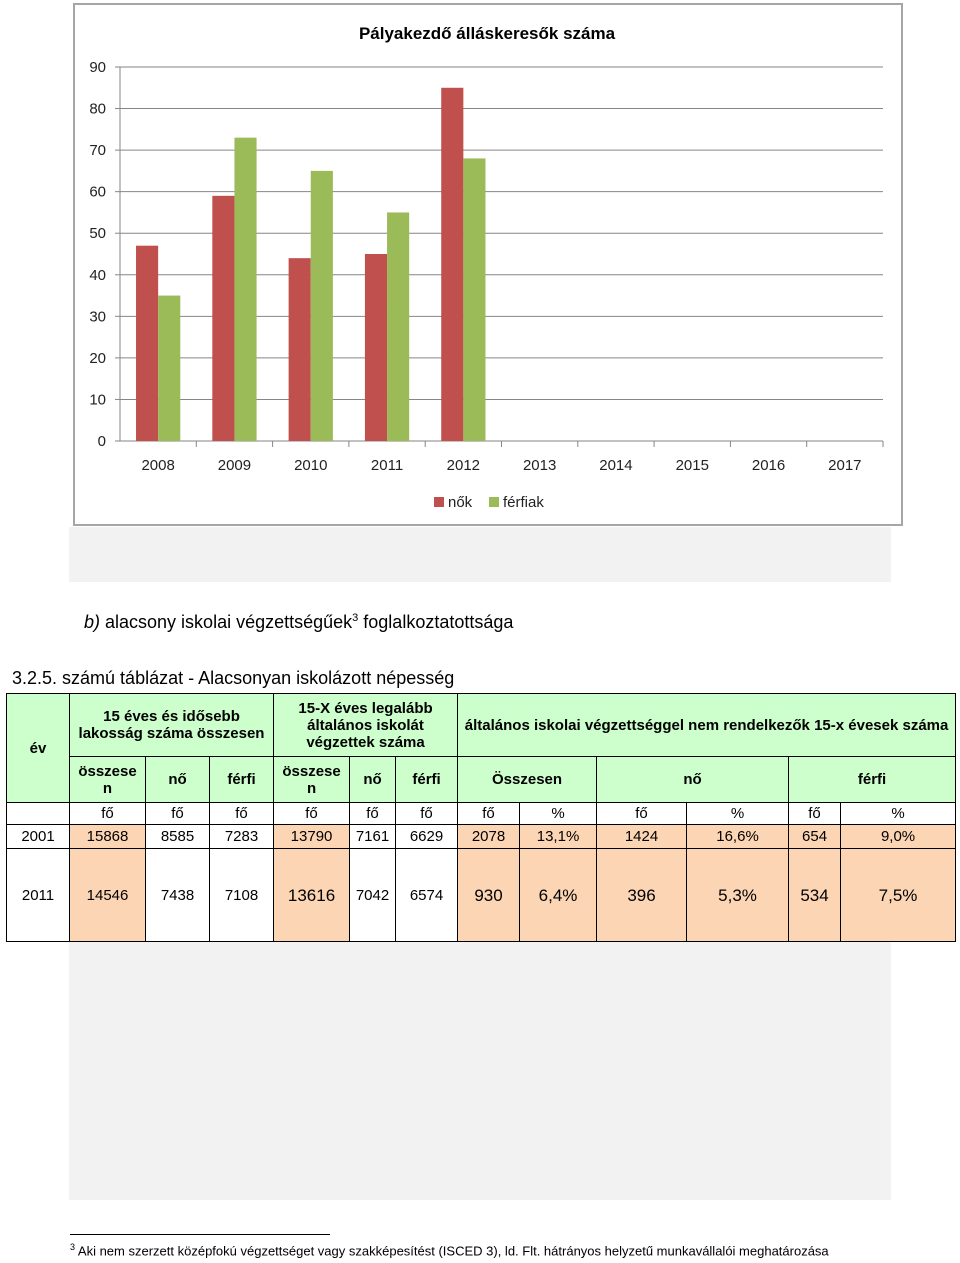  What do you see at coordinates (97, 192) in the screenshot?
I see `y-tick-label: 60` at bounding box center [97, 192].